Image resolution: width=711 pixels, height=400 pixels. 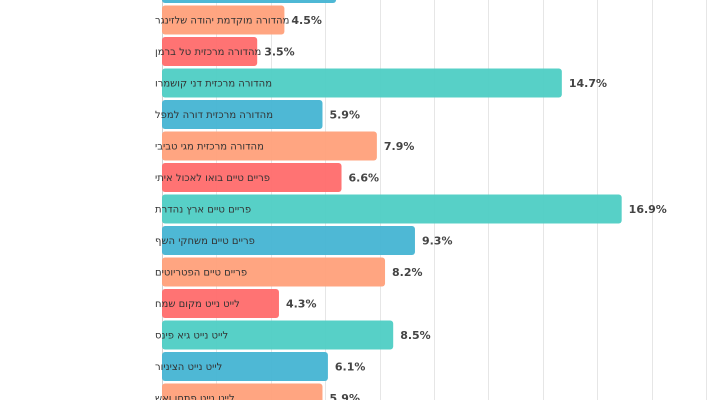 What do you see at coordinates (205, 241) in the screenshot?
I see `category-label: פריים טיים משחקי השף` at bounding box center [205, 241].